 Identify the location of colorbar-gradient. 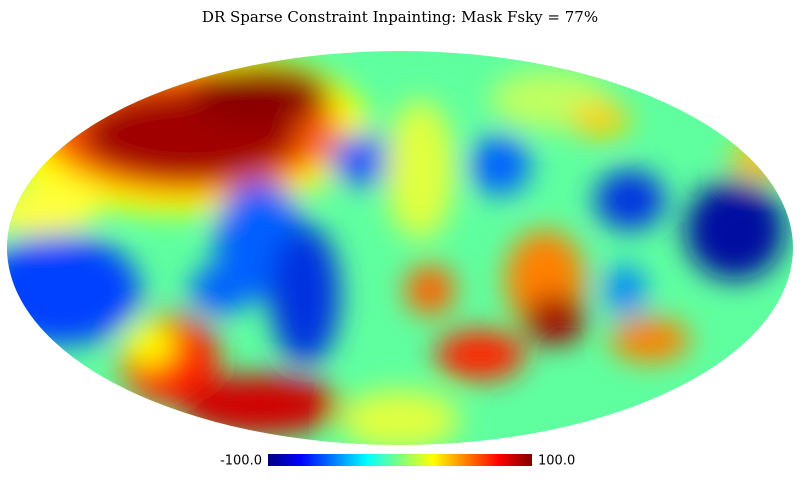
(400, 460).